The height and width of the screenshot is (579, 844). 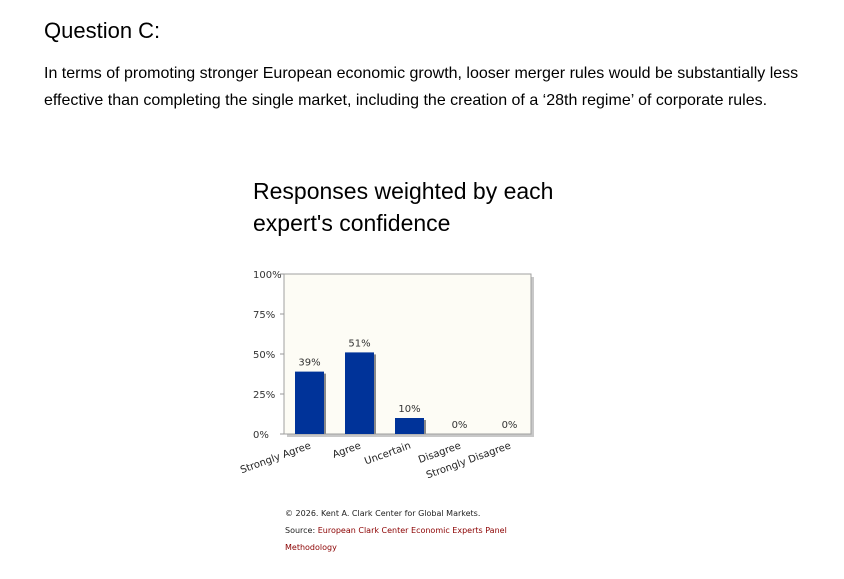 I want to click on bar-value-label: 51%, so click(x=359, y=343).